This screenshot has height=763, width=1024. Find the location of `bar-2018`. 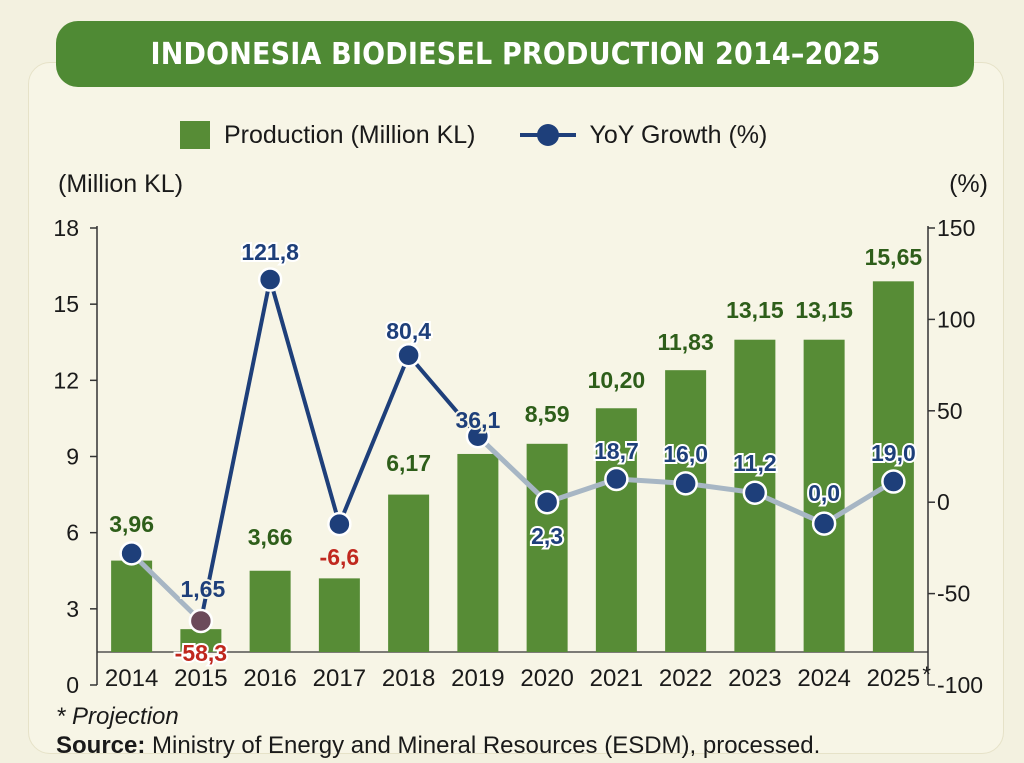

bar-2018 is located at coordinates (409, 573).